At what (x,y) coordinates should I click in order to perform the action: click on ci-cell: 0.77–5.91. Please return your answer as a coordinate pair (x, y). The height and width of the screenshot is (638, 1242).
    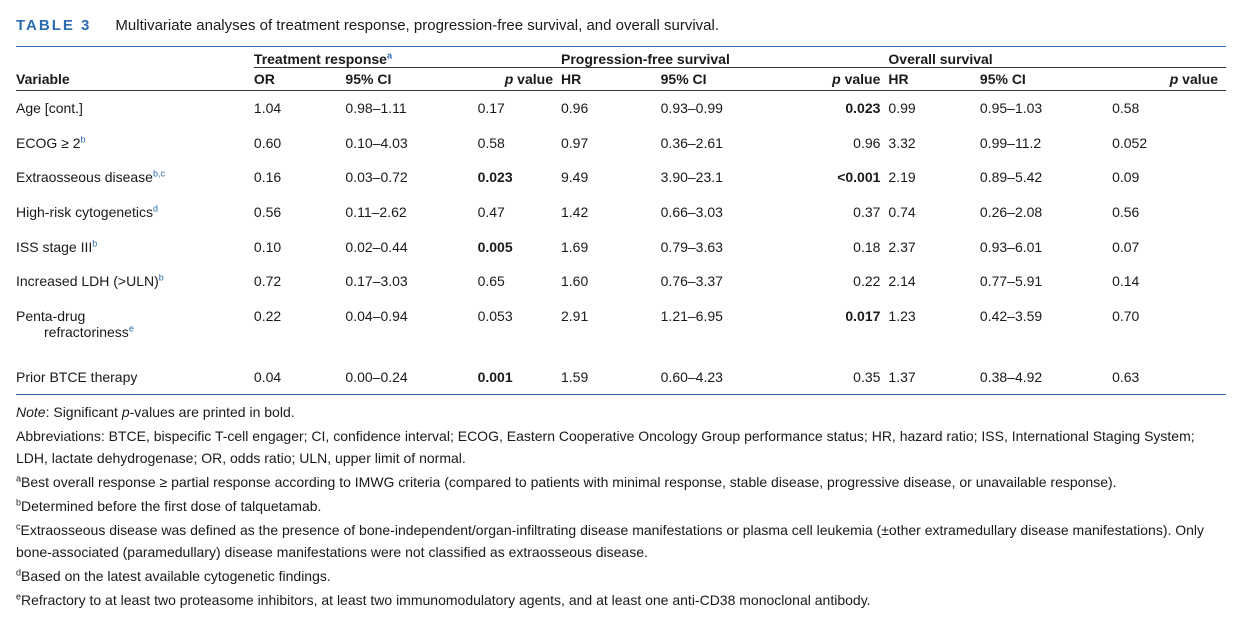
    Looking at the image, I should click on (1011, 281).